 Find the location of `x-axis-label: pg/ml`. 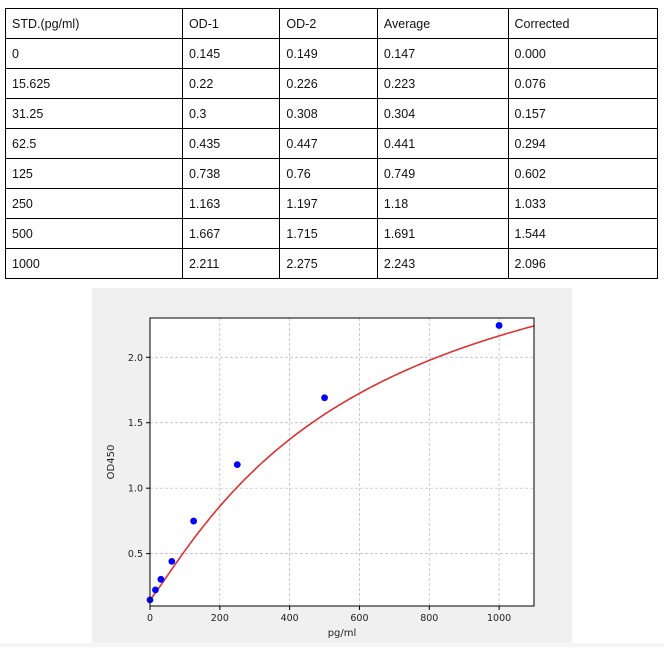

x-axis-label: pg/ml is located at coordinates (342, 633).